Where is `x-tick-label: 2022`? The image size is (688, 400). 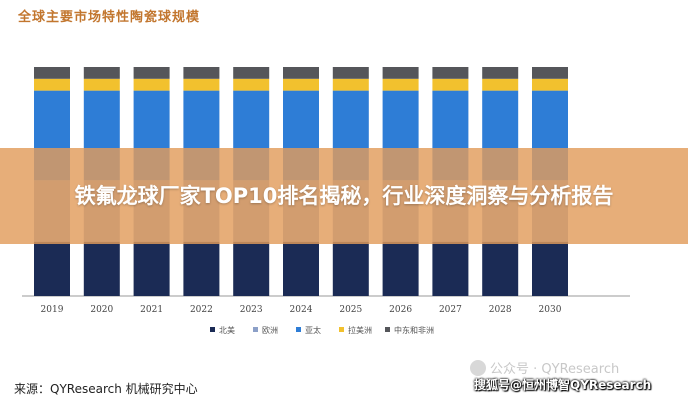 x-tick-label: 2022 is located at coordinates (201, 310).